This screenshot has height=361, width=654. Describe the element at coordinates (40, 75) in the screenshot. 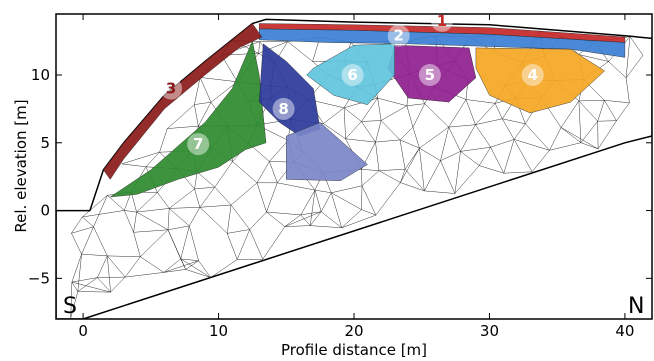

I see `y-tick-label: 10` at that location.